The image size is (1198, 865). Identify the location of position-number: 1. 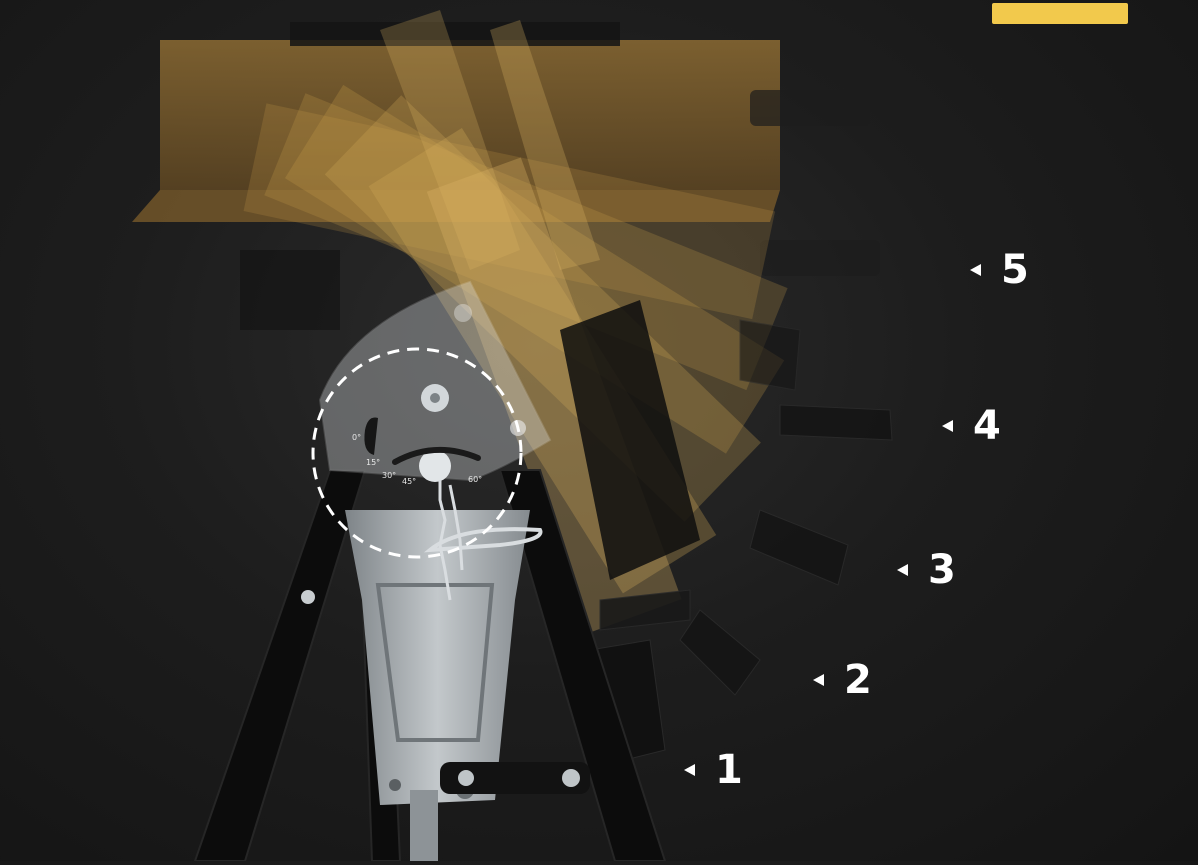
(729, 770).